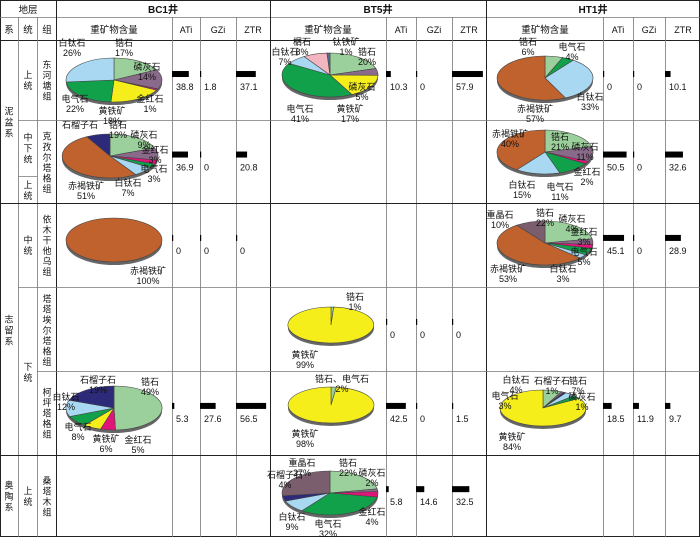  What do you see at coordinates (678, 168) in the screenshot?
I see `index-value-ztr: 32.6` at bounding box center [678, 168].